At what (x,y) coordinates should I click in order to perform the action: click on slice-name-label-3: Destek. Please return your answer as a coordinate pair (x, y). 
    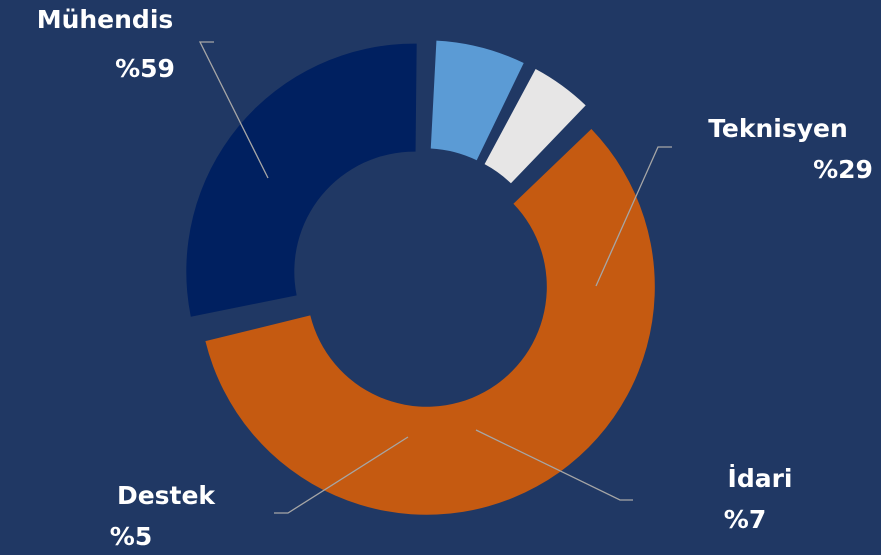
    Looking at the image, I should click on (166, 495).